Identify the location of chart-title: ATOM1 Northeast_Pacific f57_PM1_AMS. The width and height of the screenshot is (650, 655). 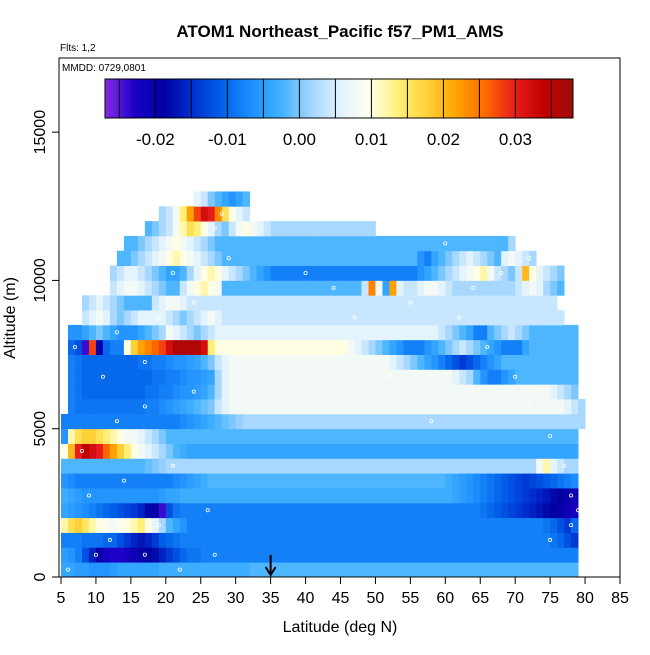
(339, 31).